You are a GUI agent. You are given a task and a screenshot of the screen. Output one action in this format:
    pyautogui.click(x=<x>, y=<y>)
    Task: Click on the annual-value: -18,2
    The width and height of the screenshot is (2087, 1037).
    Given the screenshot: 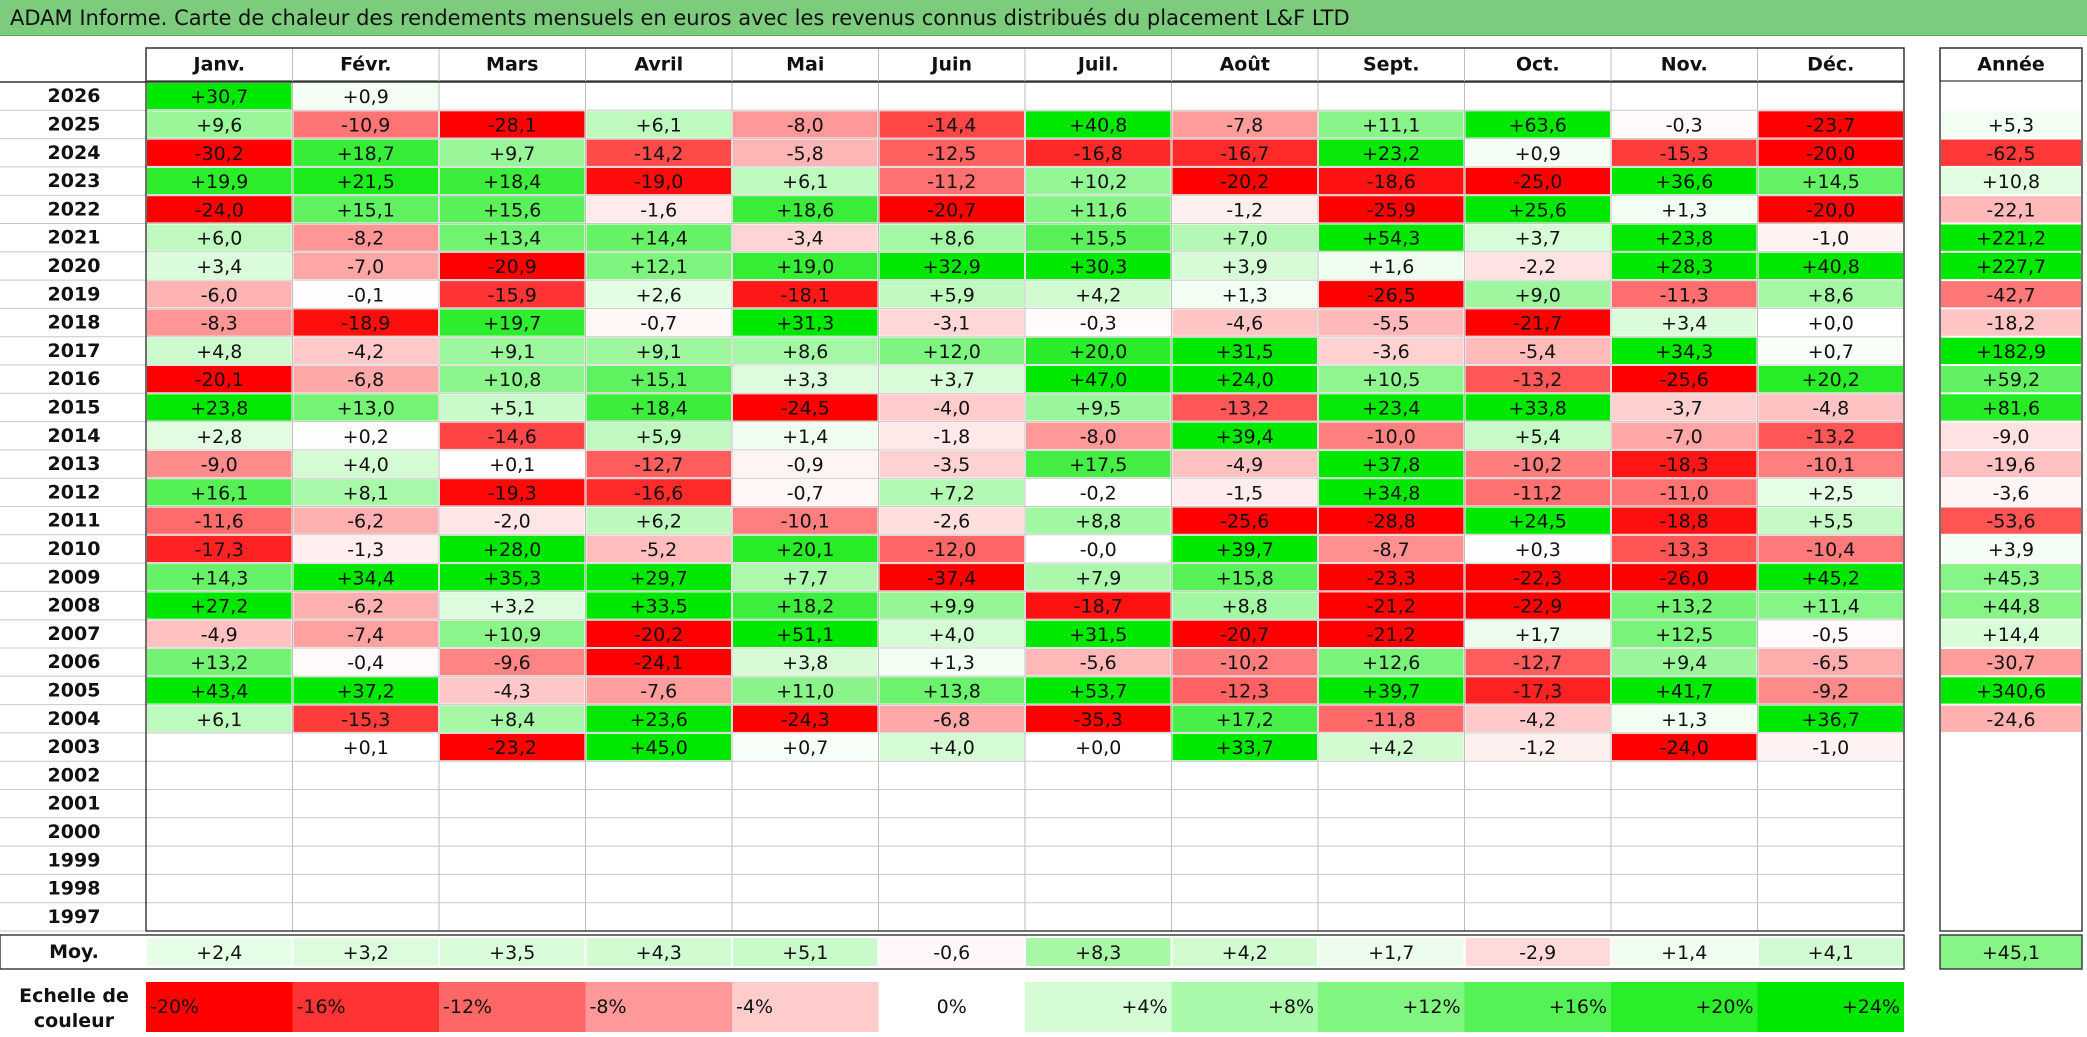 What is the action you would take?
    pyautogui.click(x=2010, y=324)
    